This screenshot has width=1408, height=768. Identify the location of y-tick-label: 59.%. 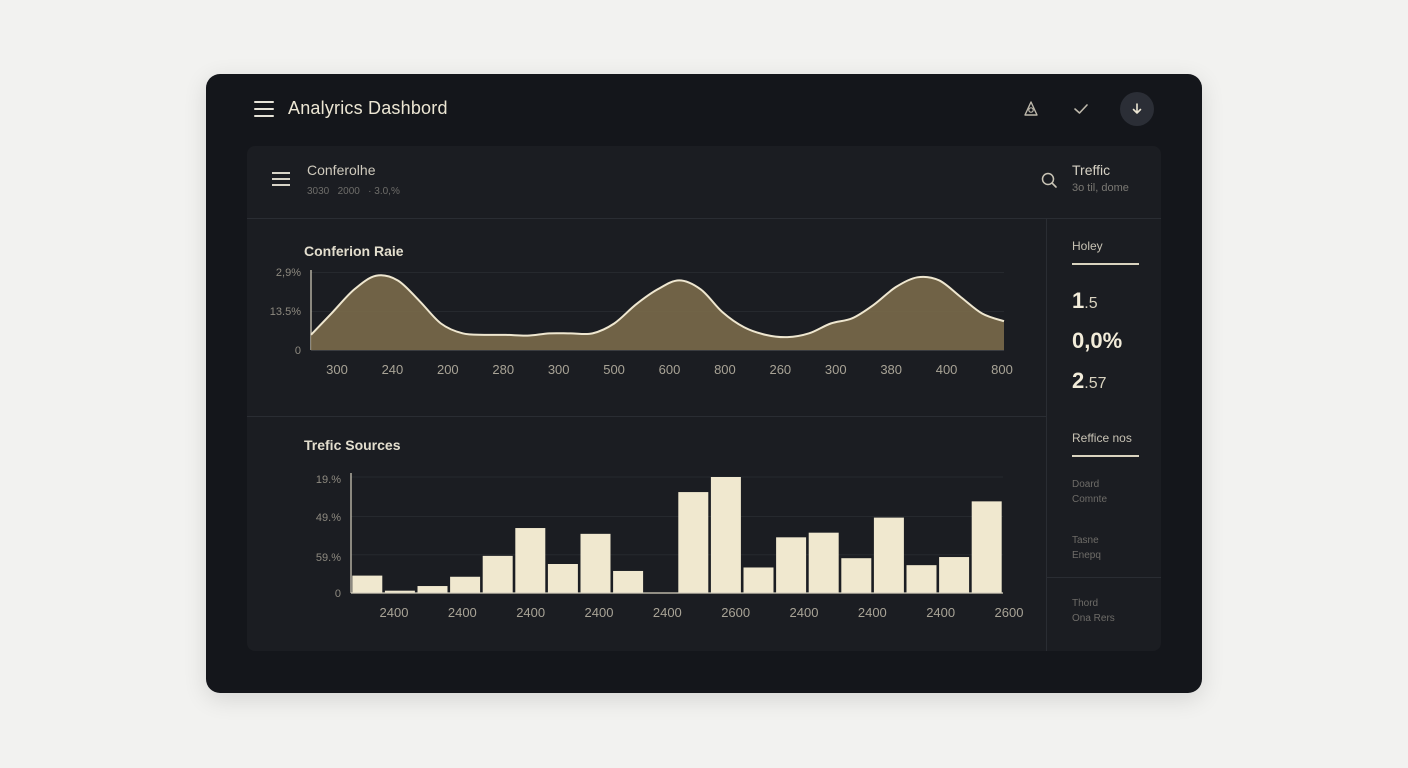
(328, 558).